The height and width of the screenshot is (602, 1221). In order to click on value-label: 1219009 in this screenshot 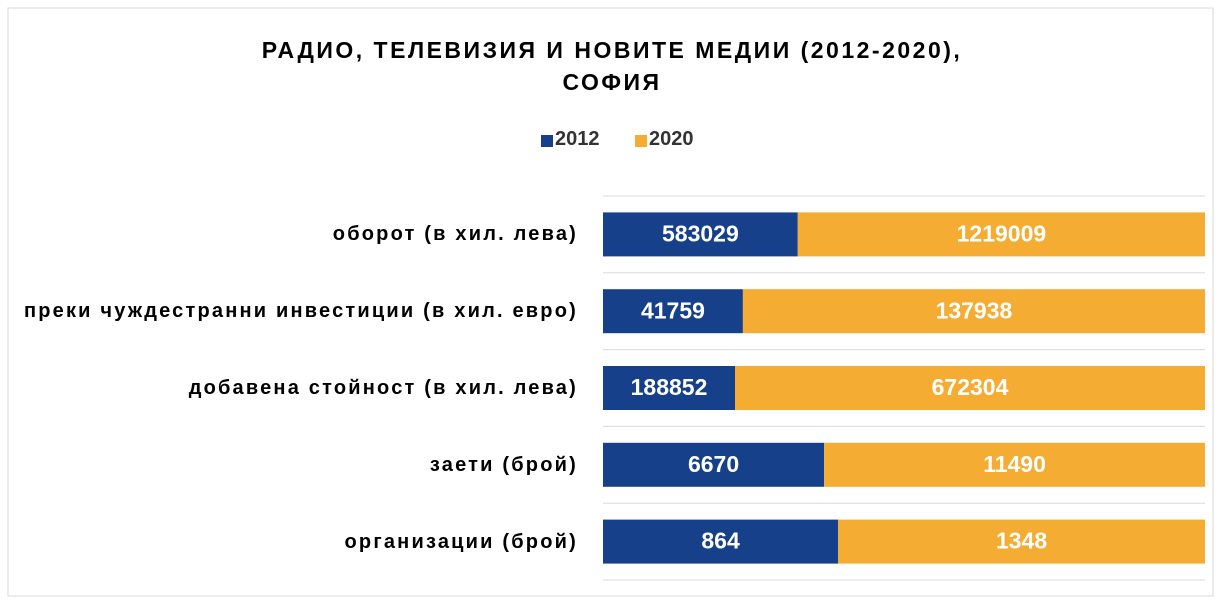, I will do `click(1002, 233)`.